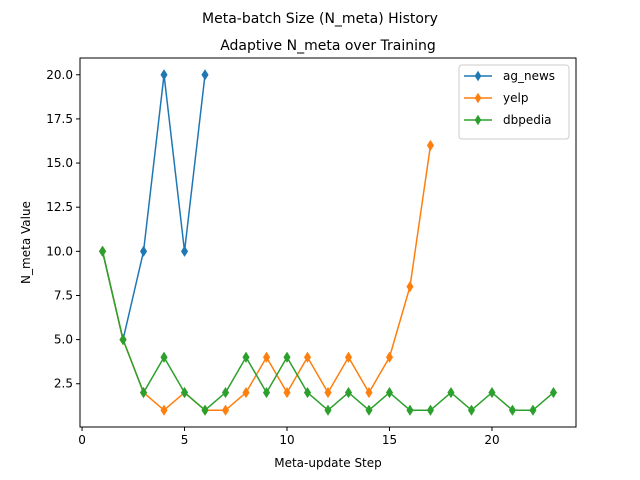  What do you see at coordinates (328, 463) in the screenshot?
I see `x-axis-label: Meta-update Step` at bounding box center [328, 463].